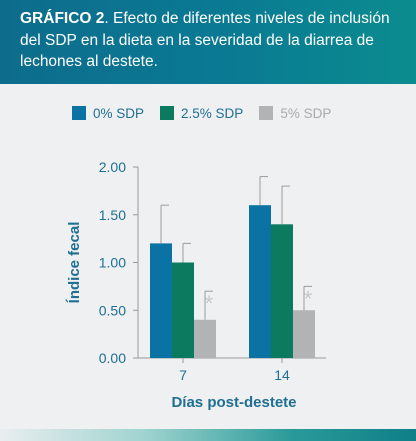  What do you see at coordinates (119, 113) in the screenshot?
I see `legend-label-0: 0% SDP` at bounding box center [119, 113].